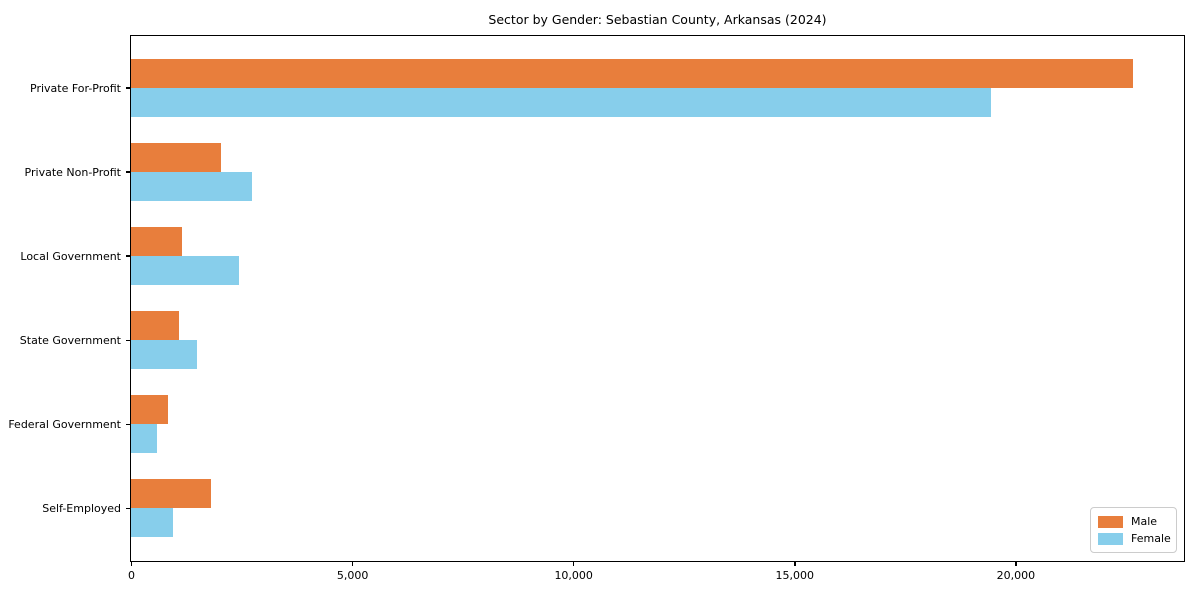  Describe the element at coordinates (81, 508) in the screenshot. I see `y-axis-label-self-employed: Self-Employed` at that location.